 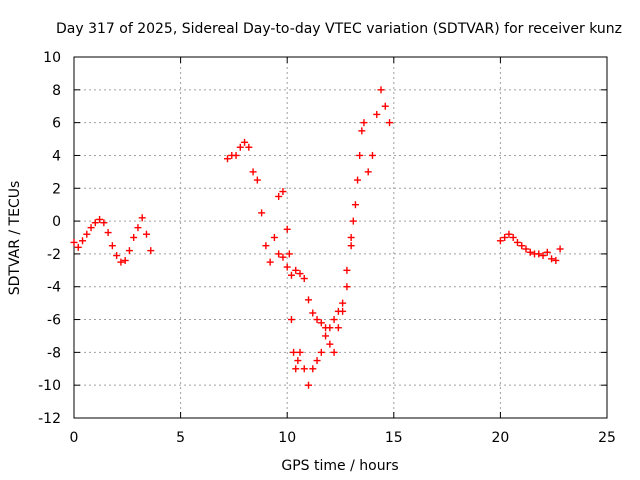 What do you see at coordinates (49, 386) in the screenshot?
I see `y-tick-label: -10` at bounding box center [49, 386].